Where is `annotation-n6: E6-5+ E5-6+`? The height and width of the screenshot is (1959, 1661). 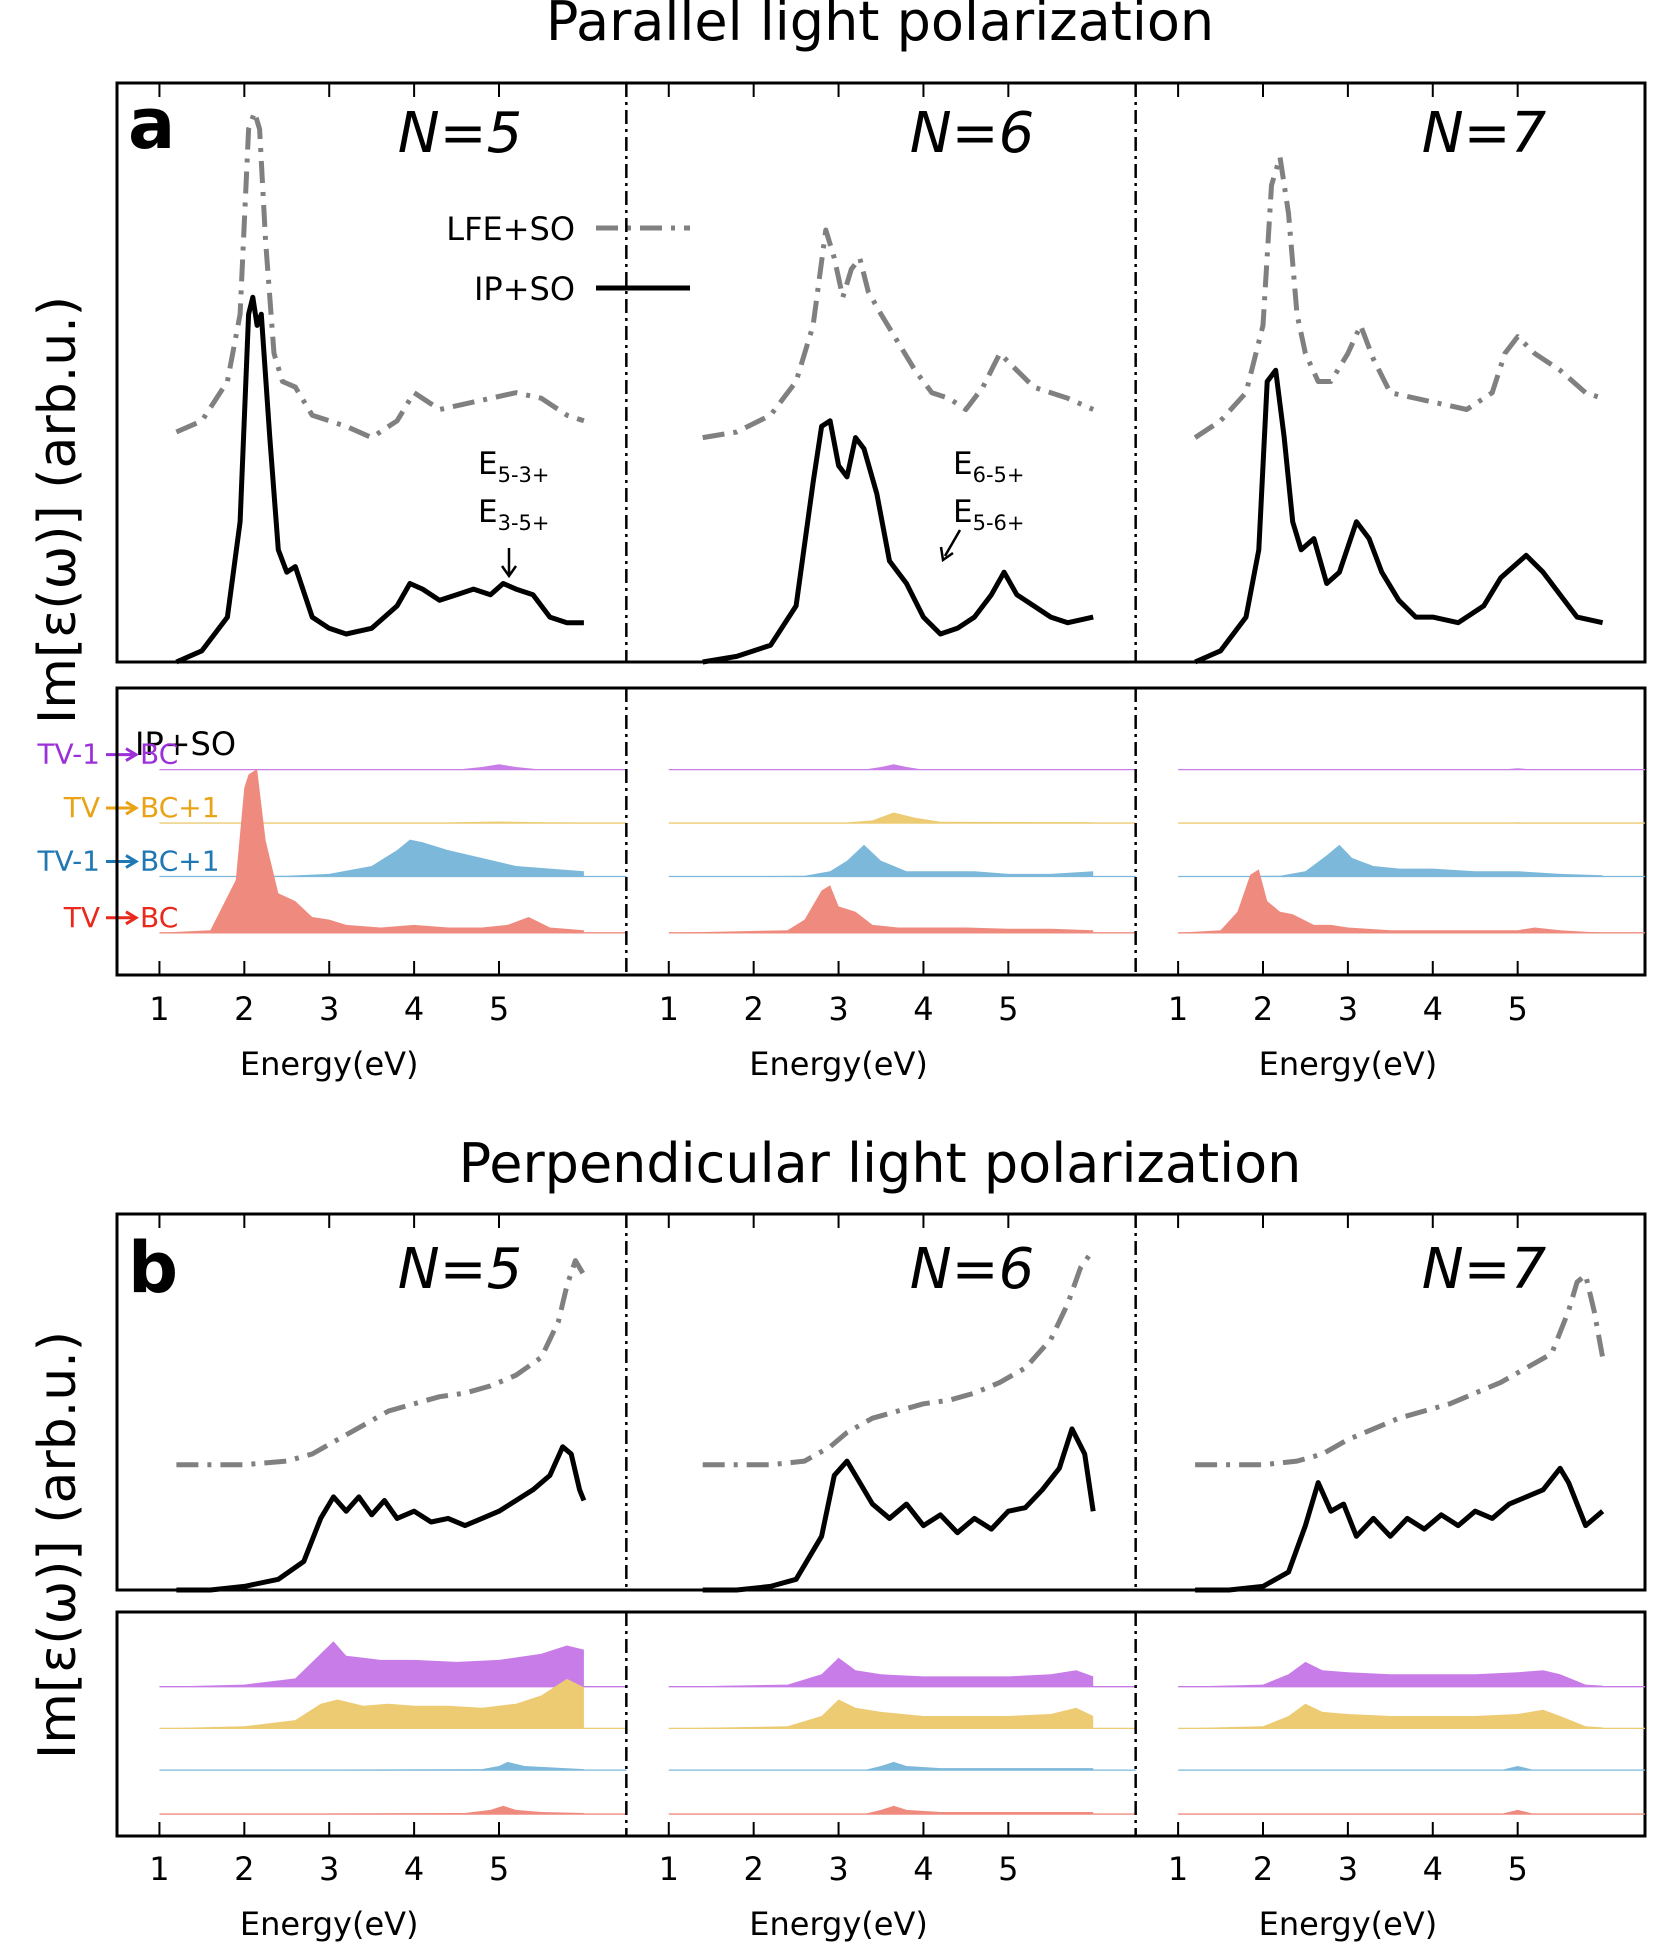
annotation-n6: E6-5+ E5-6+ is located at coordinates (982, 504).